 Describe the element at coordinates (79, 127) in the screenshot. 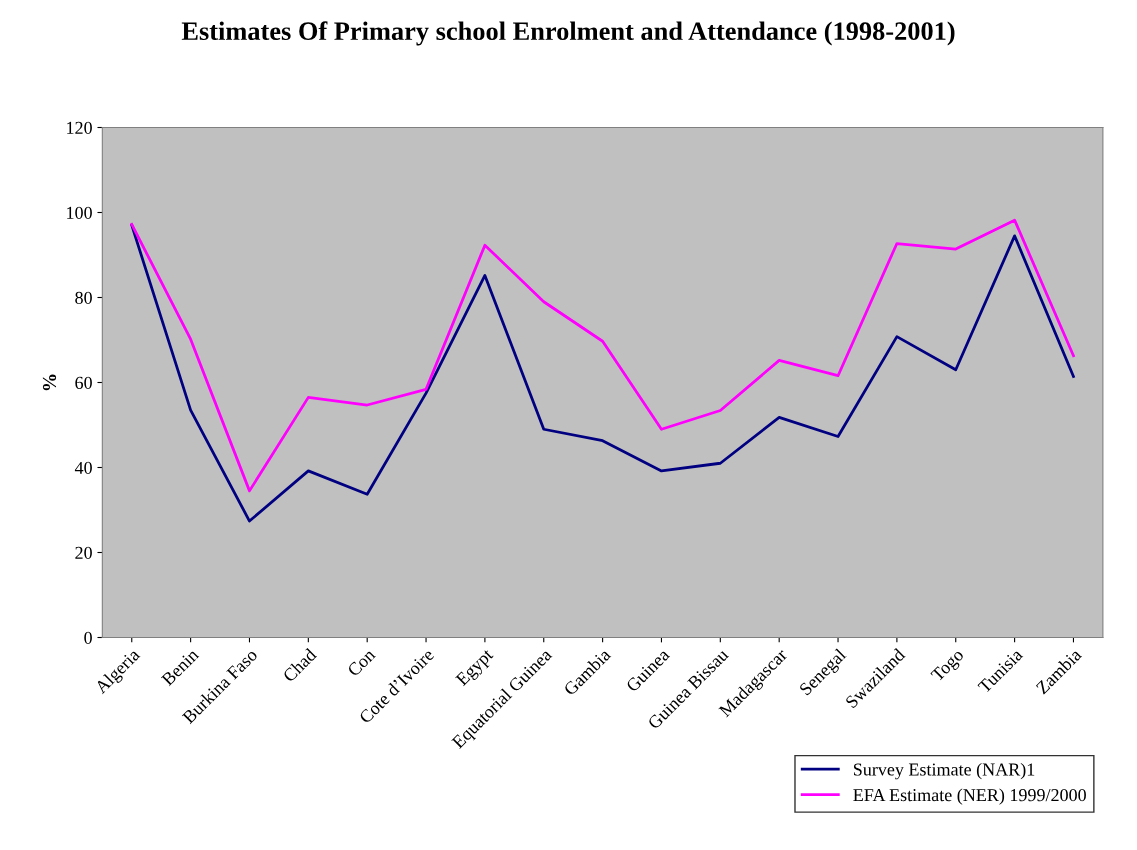

I see `y-tick-label: 120` at that location.